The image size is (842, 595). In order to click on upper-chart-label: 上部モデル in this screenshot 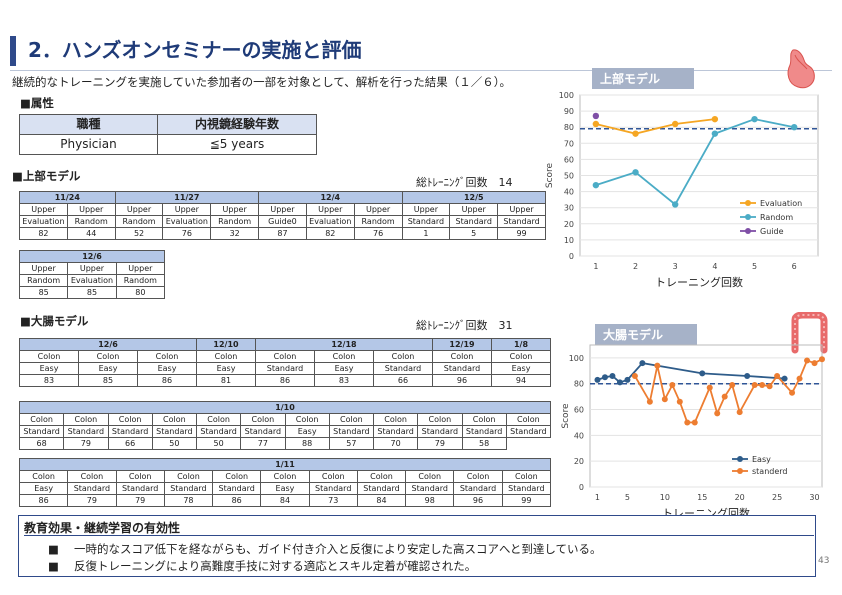, I will do `click(643, 78)`.